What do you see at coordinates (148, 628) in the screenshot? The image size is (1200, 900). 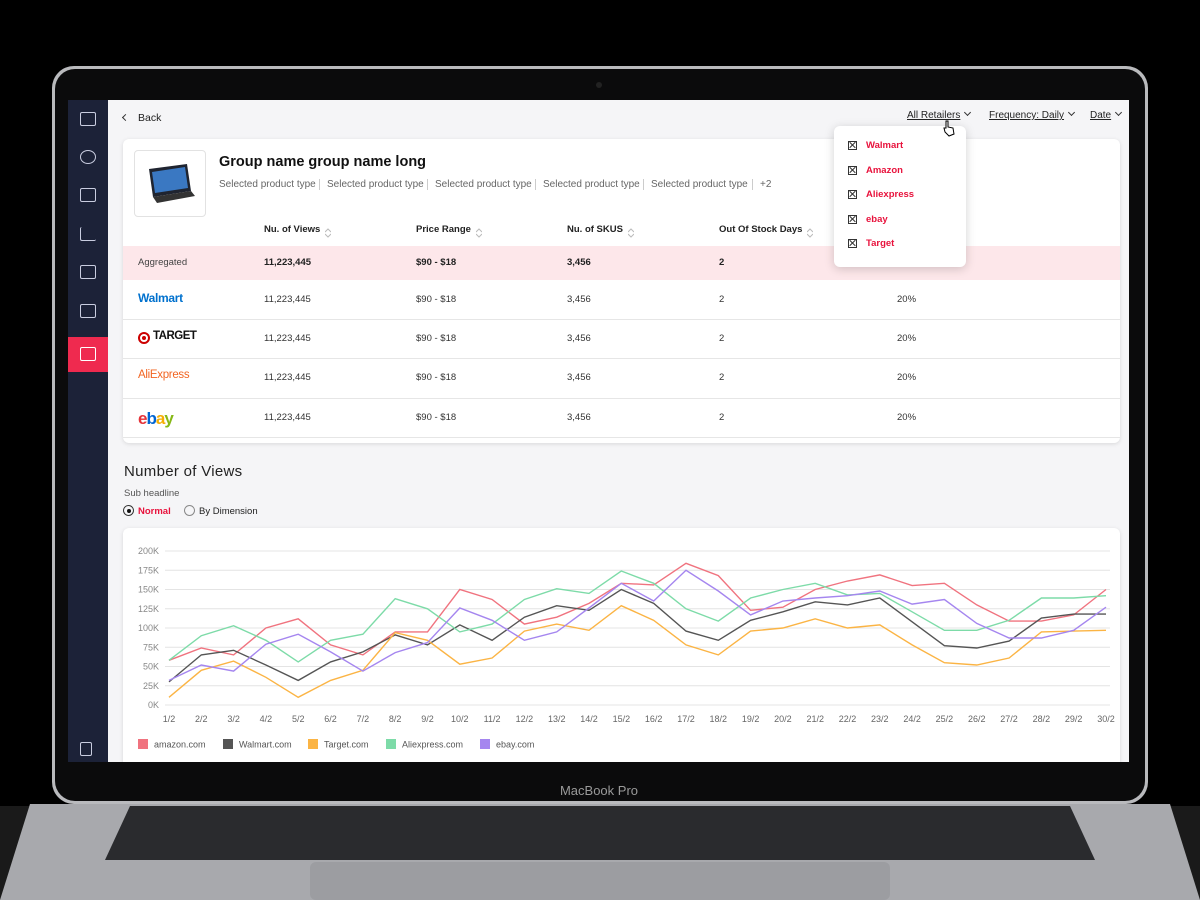 I see `y-tick-label: 100K` at bounding box center [148, 628].